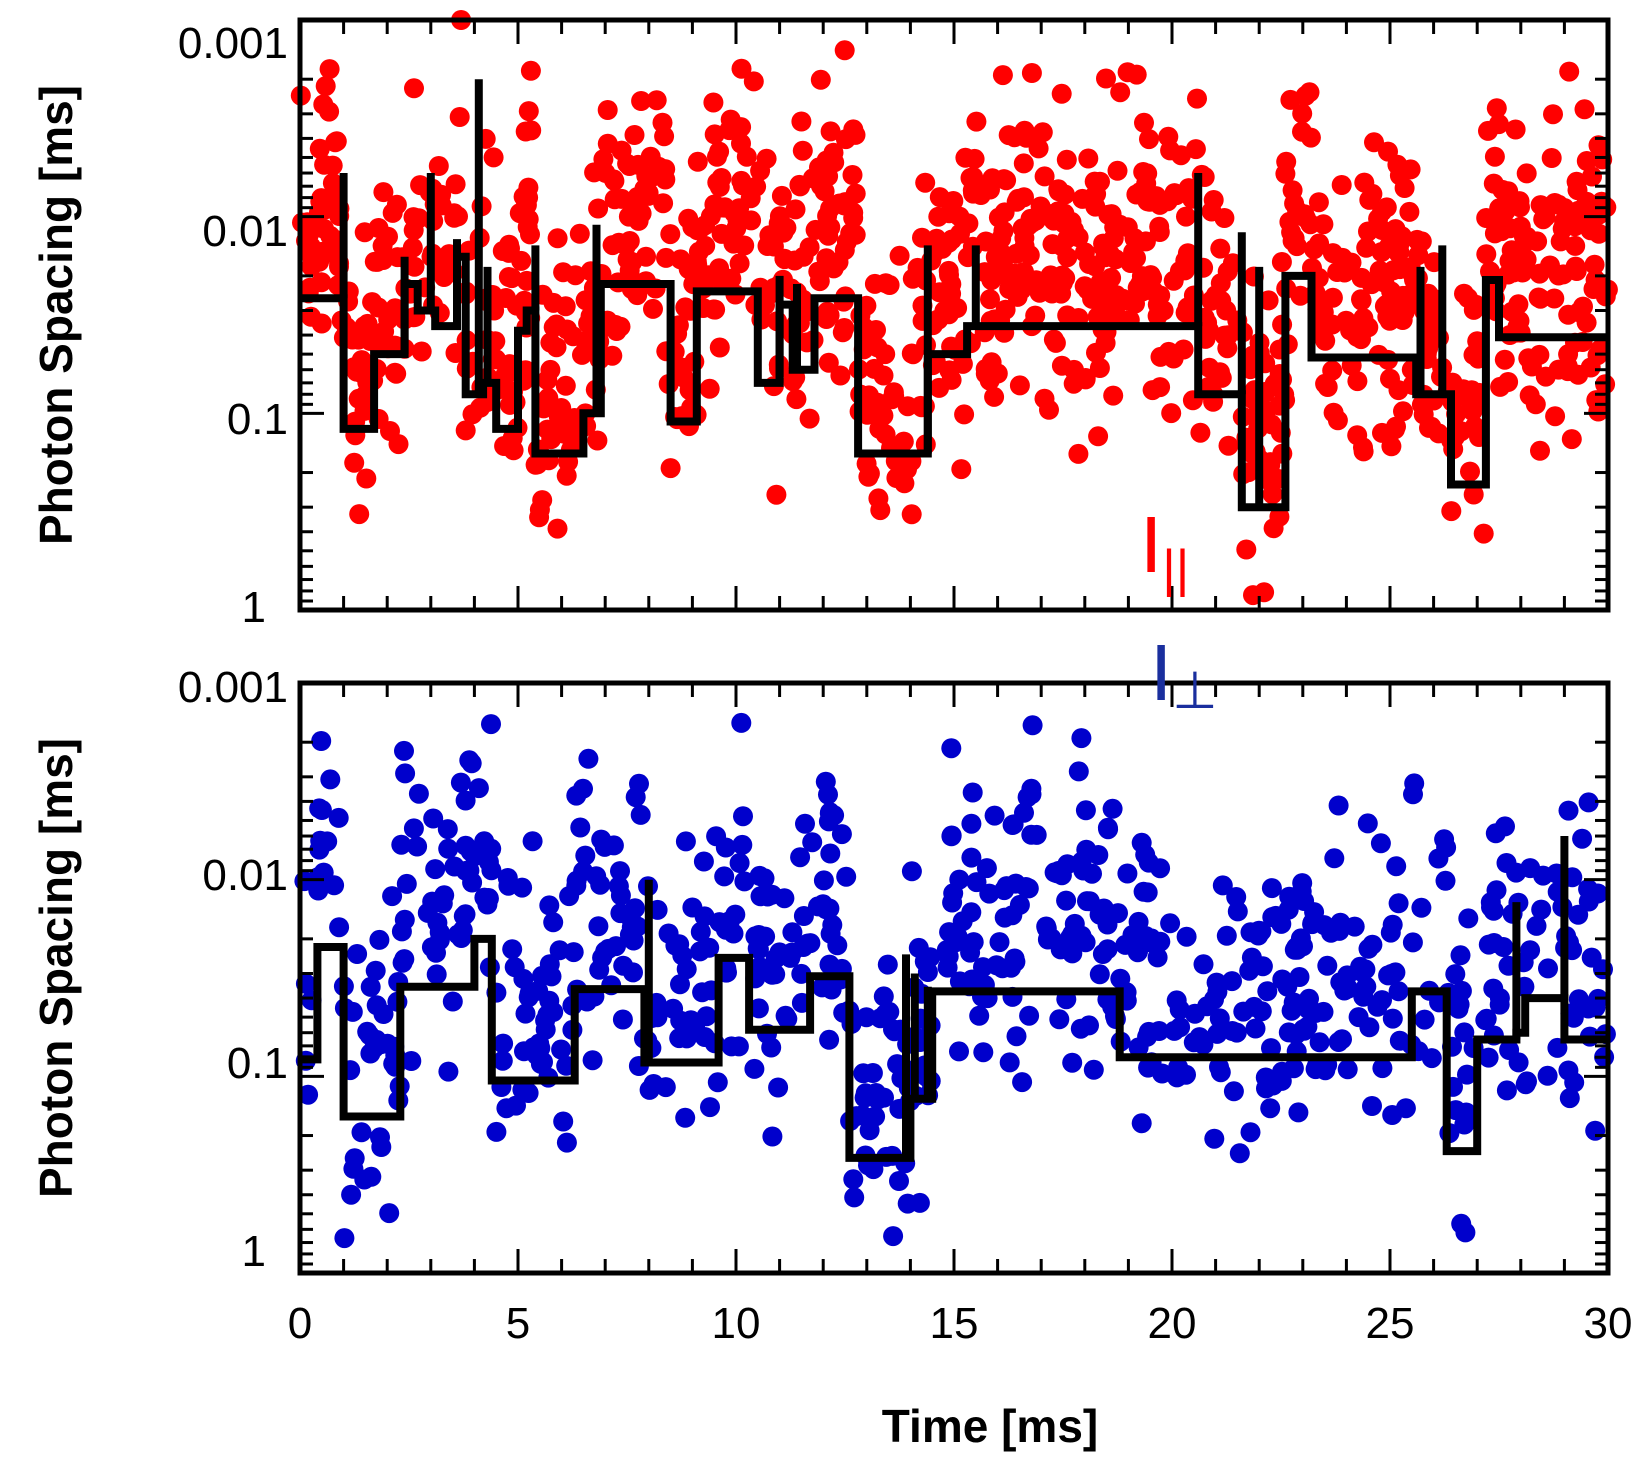 The image size is (1649, 1479). Describe the element at coordinates (245, 231) in the screenshot. I see `top-y-tick-label-1: 0.01` at that location.